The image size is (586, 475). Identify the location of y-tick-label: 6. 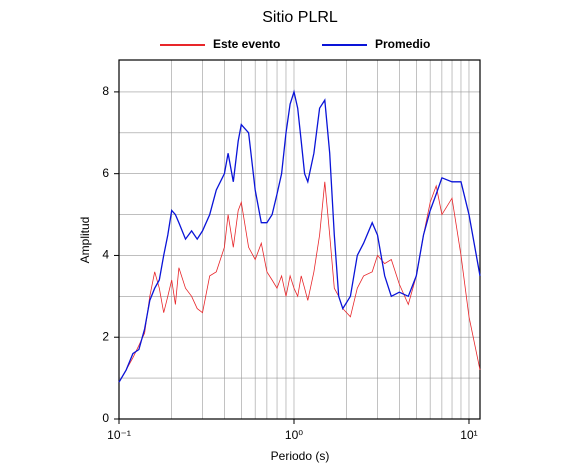
(105, 173).